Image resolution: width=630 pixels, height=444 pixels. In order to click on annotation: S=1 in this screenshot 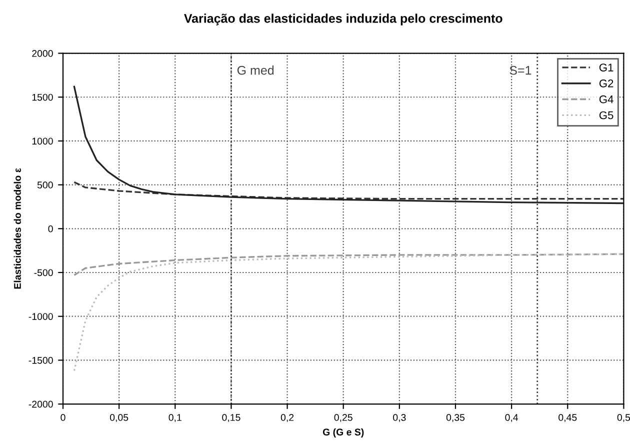, I will do `click(521, 70)`.